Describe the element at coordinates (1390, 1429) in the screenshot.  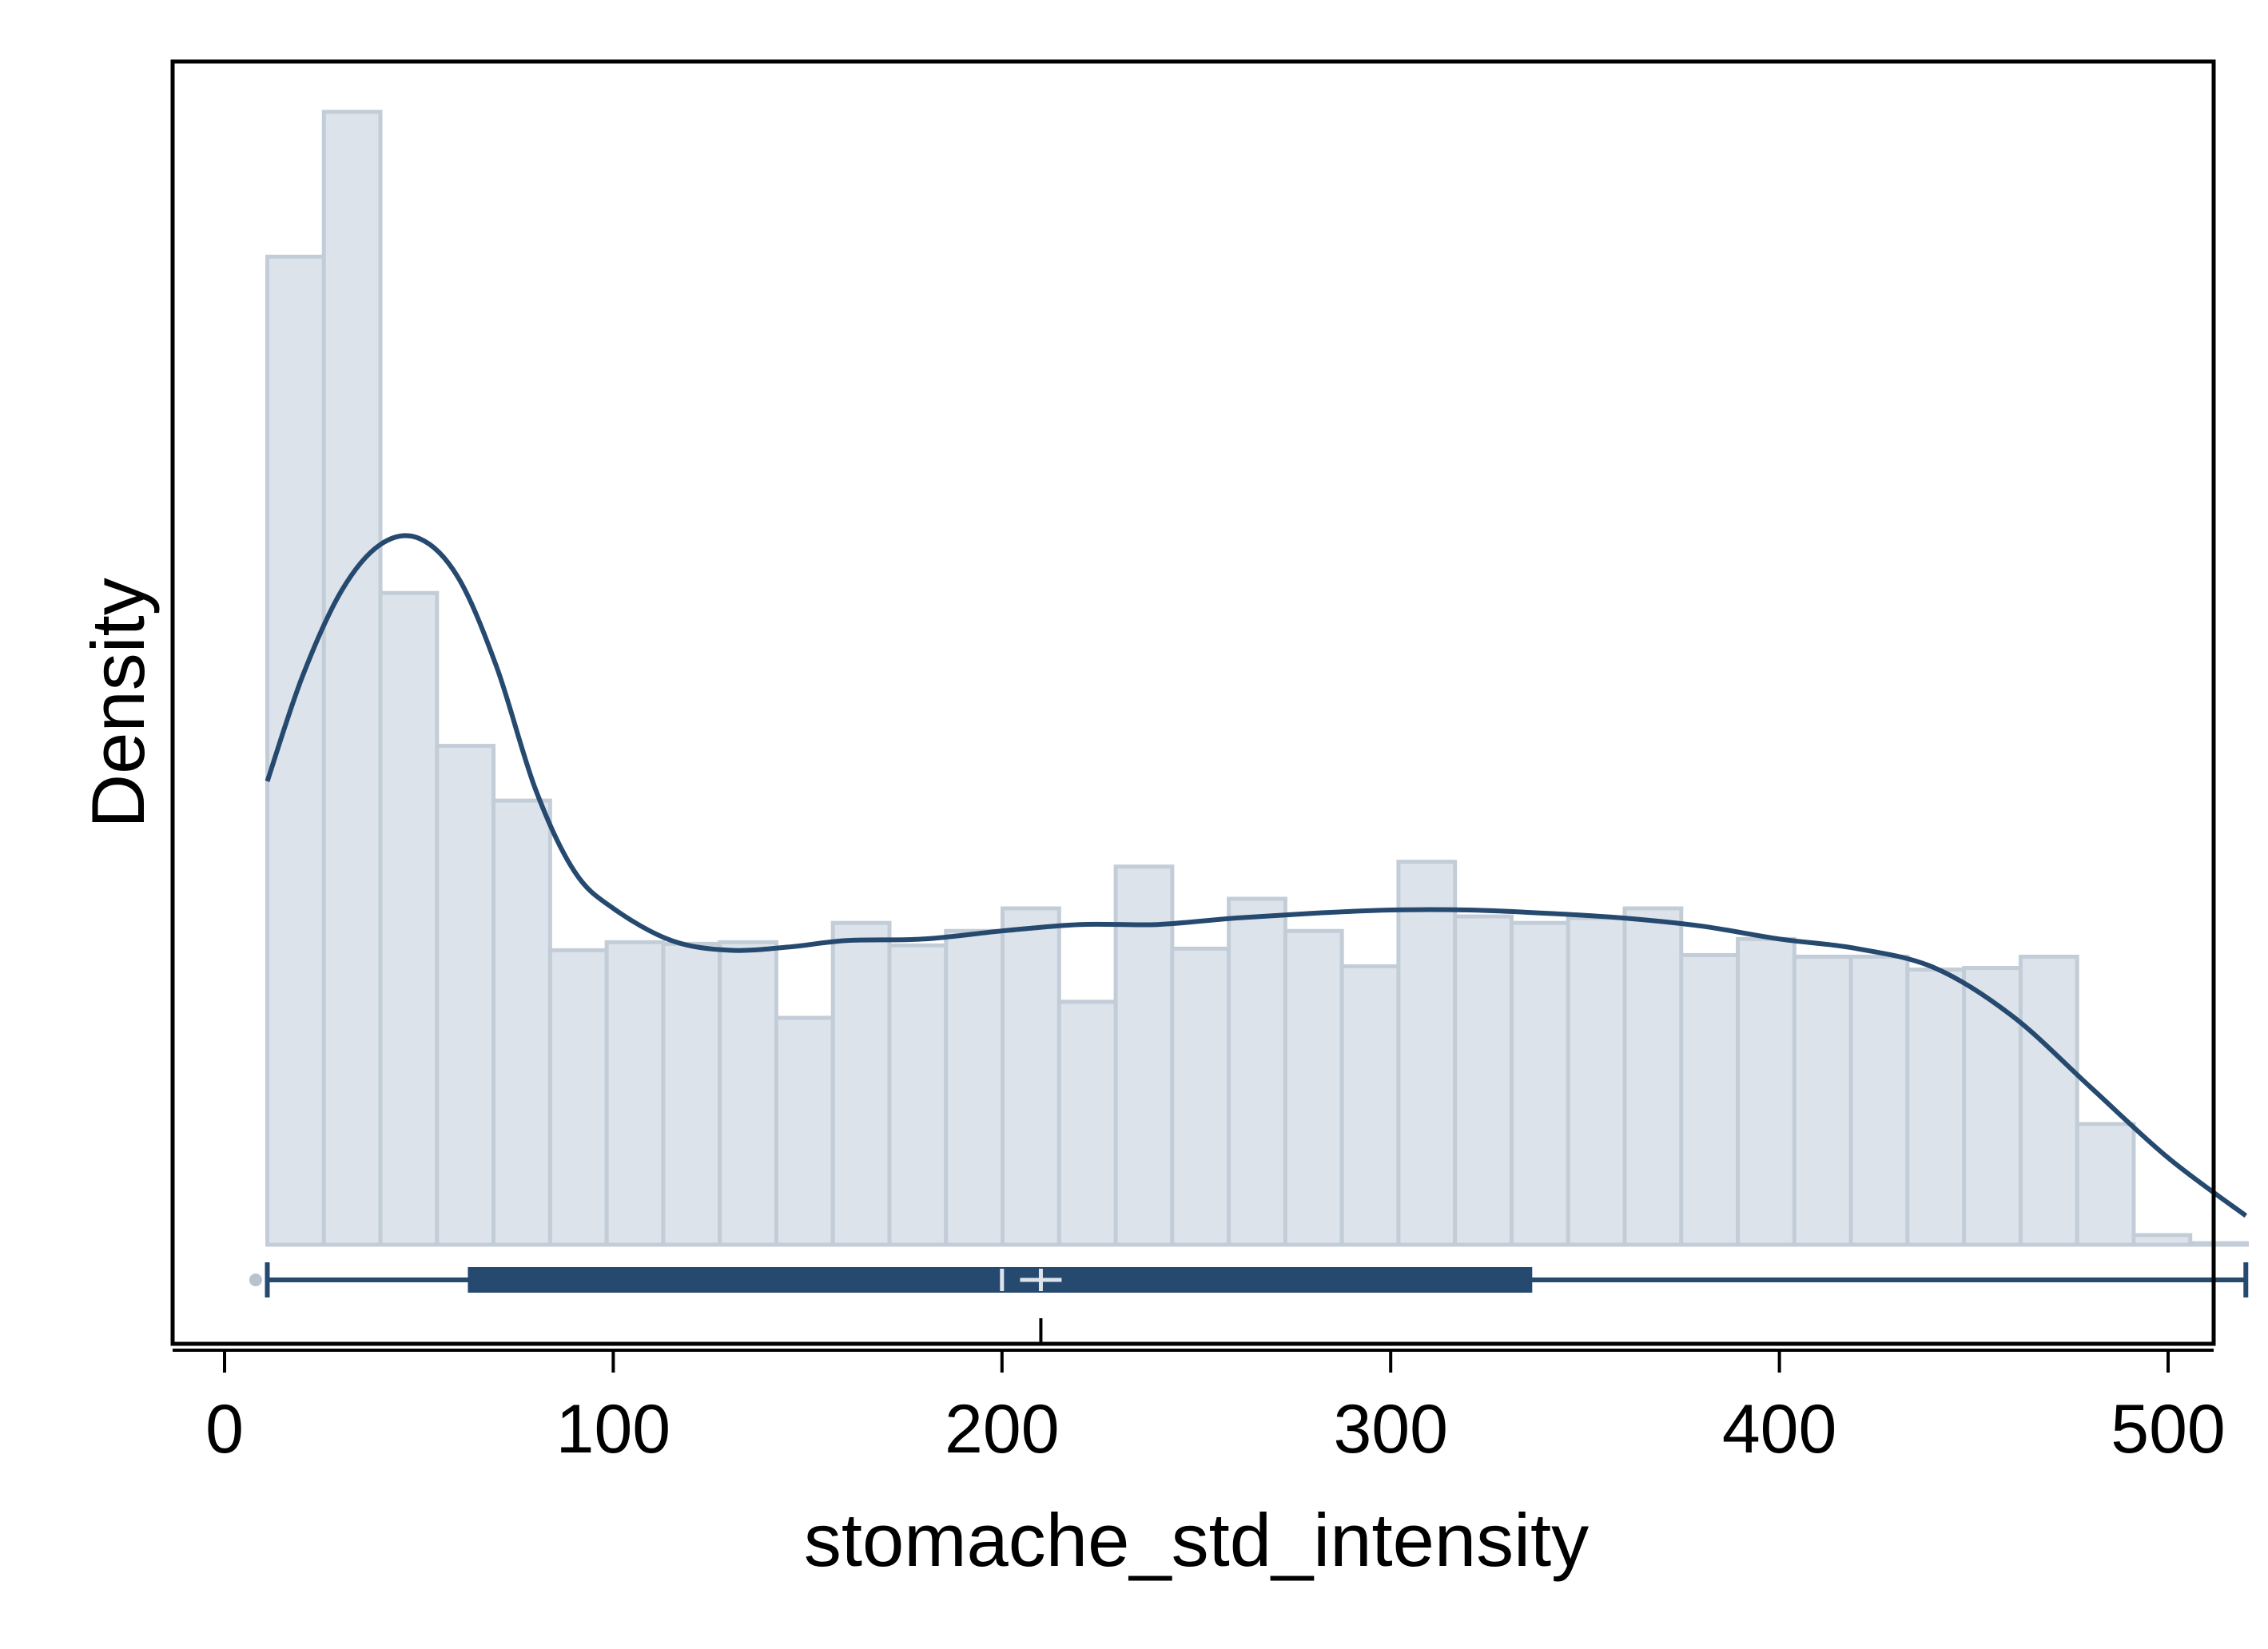
I see `x-tick-label: 300` at that location.